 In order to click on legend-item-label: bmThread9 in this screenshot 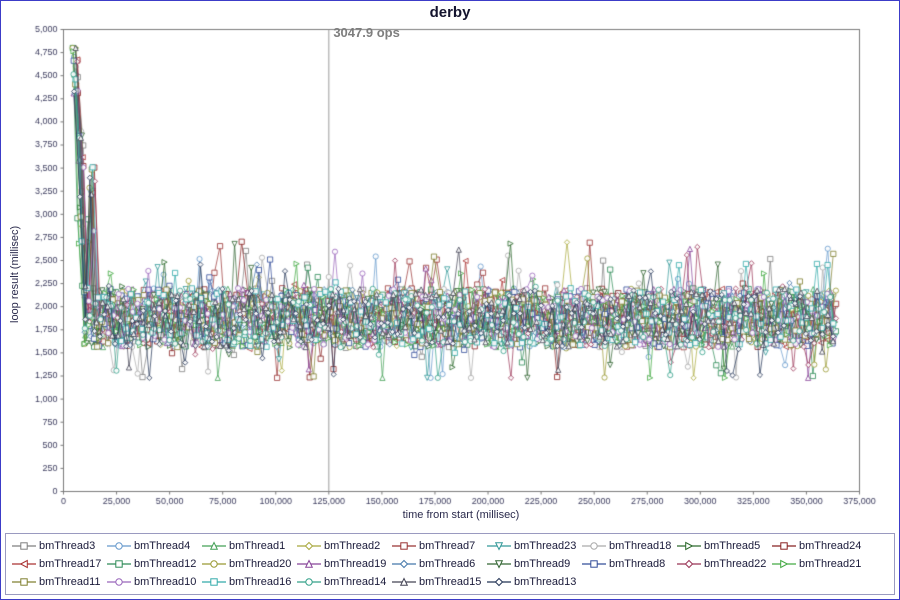, I will do `click(542, 564)`.